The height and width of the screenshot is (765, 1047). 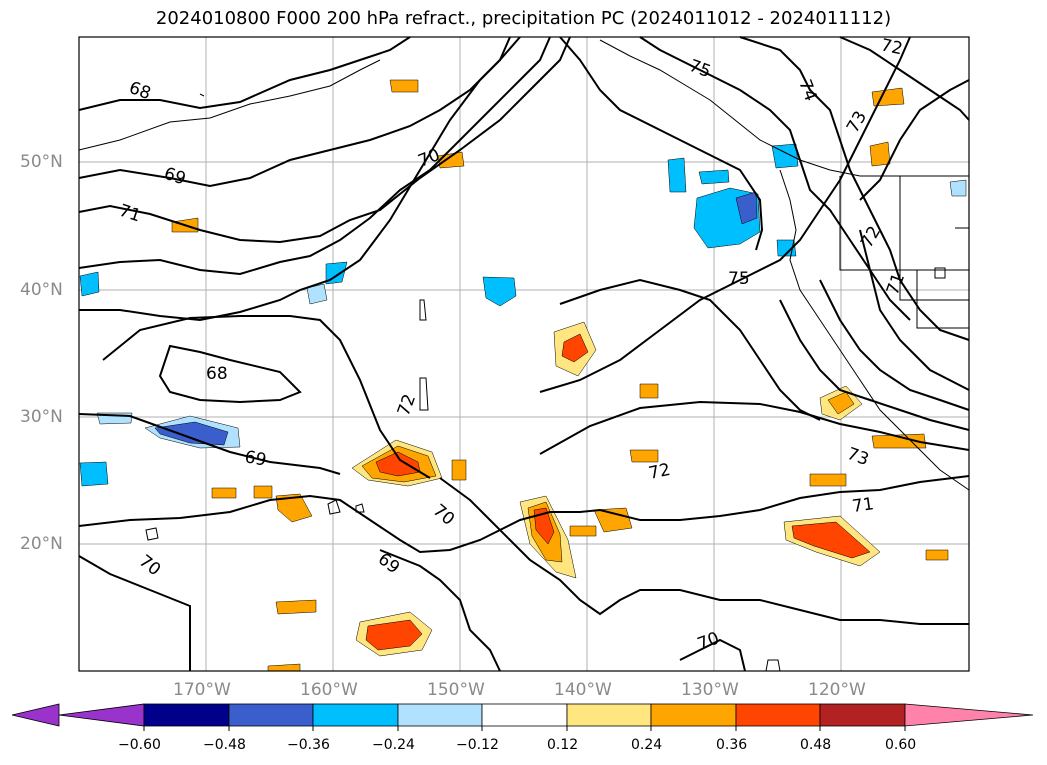 I want to click on colorbar-tick-label: 0.60, so click(x=901, y=745).